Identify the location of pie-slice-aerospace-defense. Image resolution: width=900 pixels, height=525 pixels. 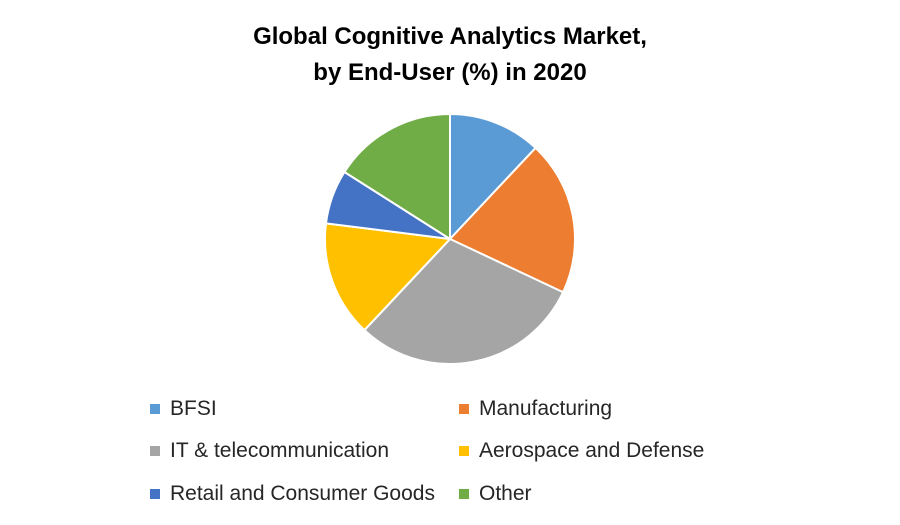
(387, 277).